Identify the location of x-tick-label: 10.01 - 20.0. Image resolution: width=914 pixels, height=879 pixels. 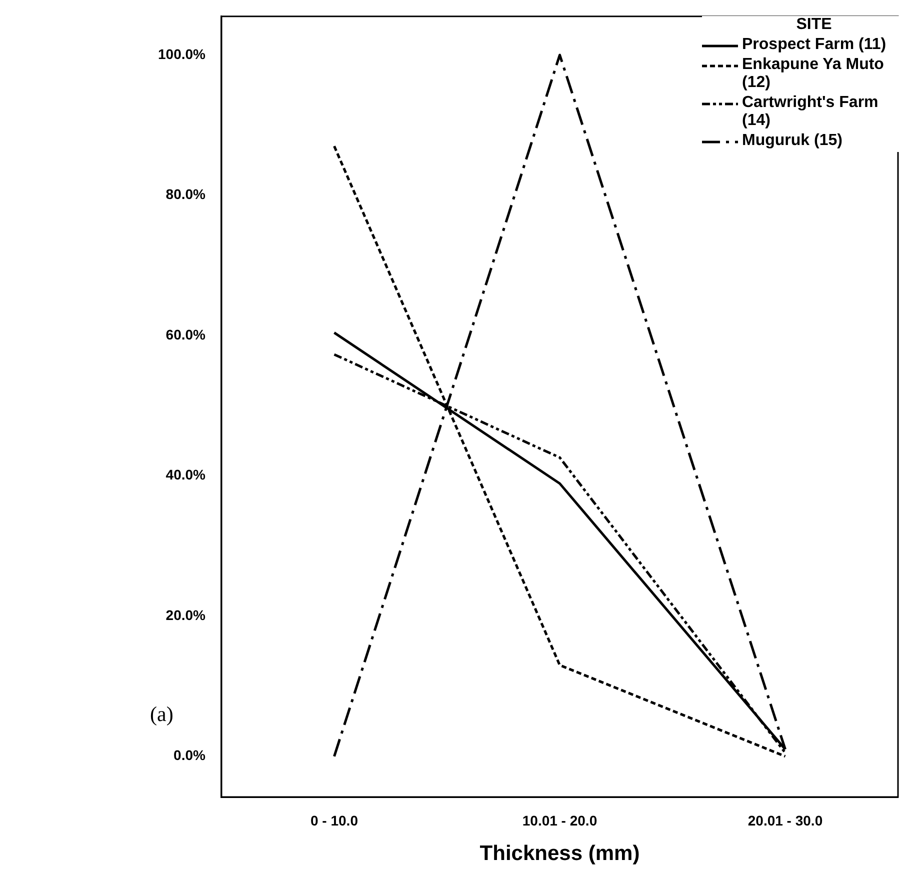
(560, 820).